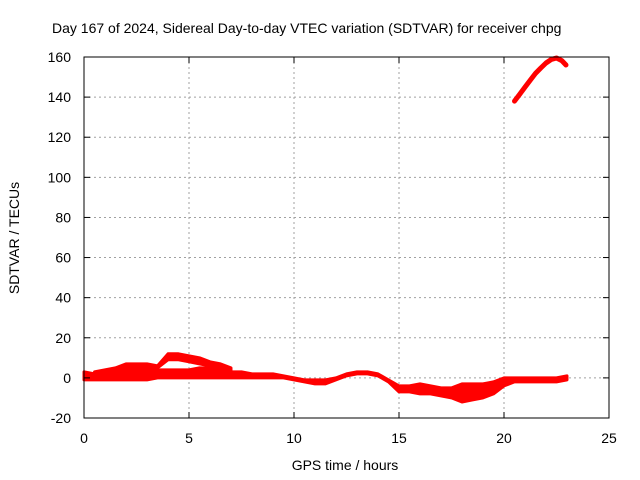 The width and height of the screenshot is (640, 480). Describe the element at coordinates (60, 137) in the screenshot. I see `y-tick-label: 120` at that location.